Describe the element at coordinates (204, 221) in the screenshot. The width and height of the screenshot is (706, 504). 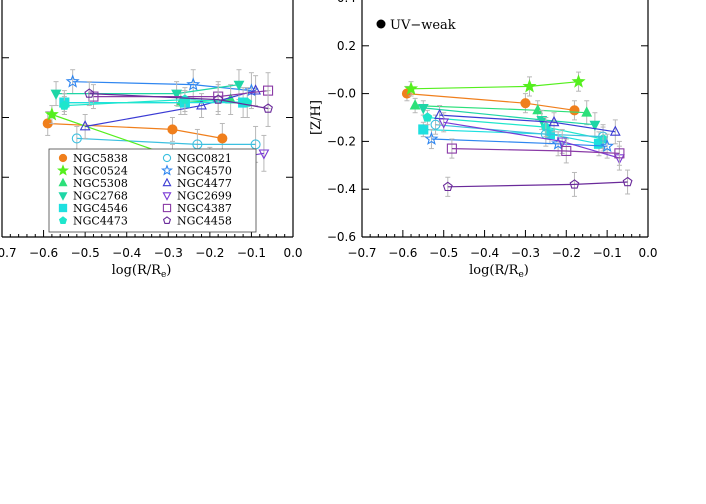
I see `legend-label: NGC4458` at that location.